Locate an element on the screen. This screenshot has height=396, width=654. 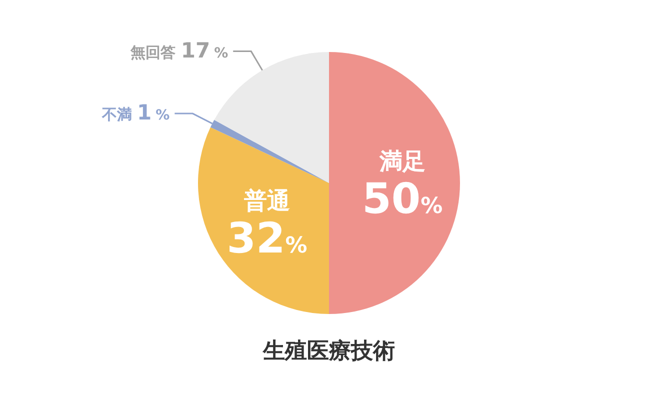
data-label: 32% is located at coordinates (267, 237).